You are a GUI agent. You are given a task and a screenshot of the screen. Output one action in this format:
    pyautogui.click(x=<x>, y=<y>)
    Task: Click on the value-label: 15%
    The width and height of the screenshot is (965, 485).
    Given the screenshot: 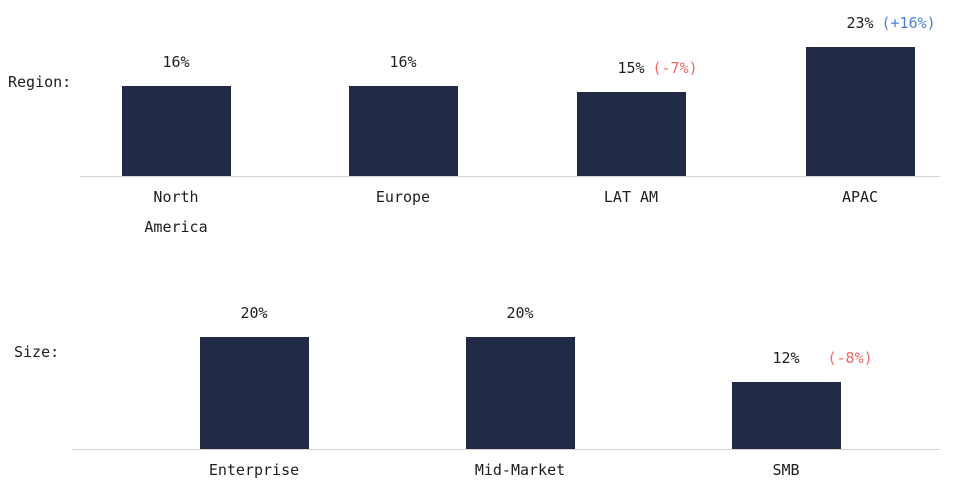 What is the action you would take?
    pyautogui.click(x=631, y=68)
    